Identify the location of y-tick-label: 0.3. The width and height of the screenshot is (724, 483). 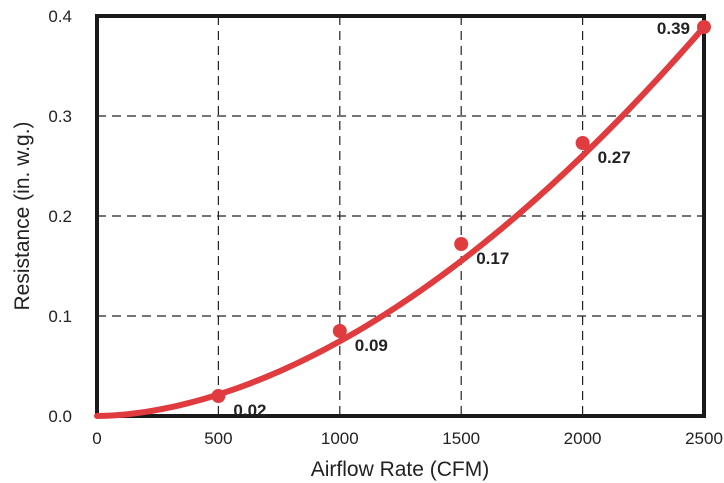
(60, 116).